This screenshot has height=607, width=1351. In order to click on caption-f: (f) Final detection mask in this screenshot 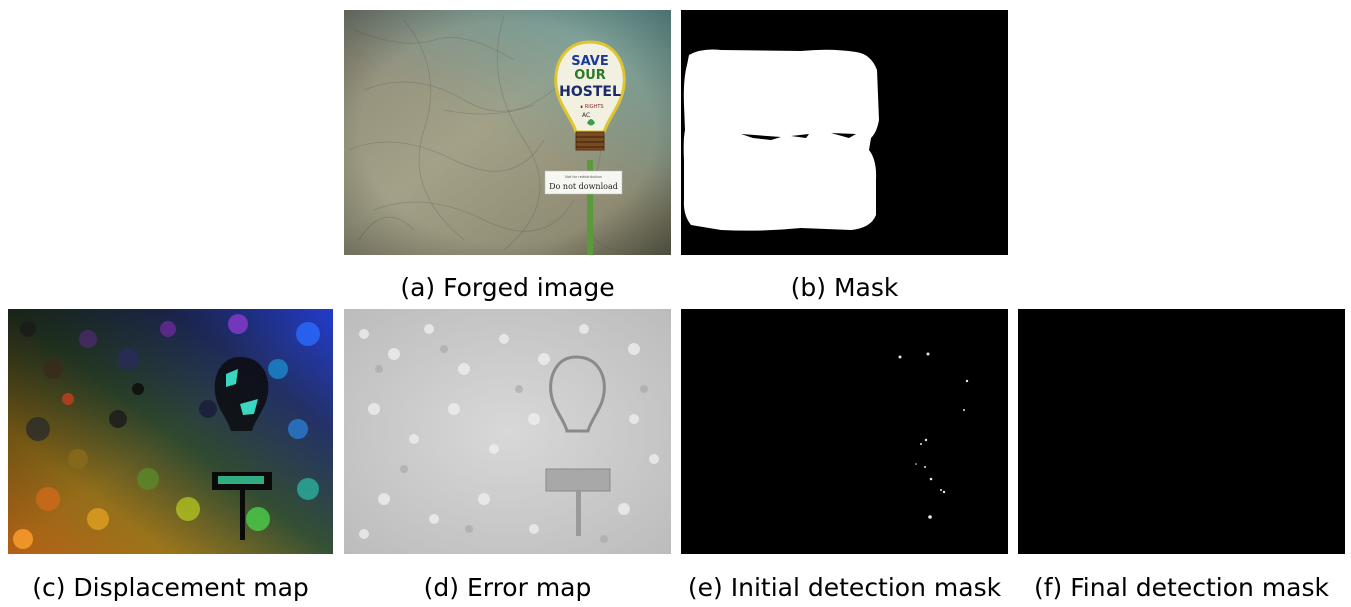, I will do `click(1181, 587)`.